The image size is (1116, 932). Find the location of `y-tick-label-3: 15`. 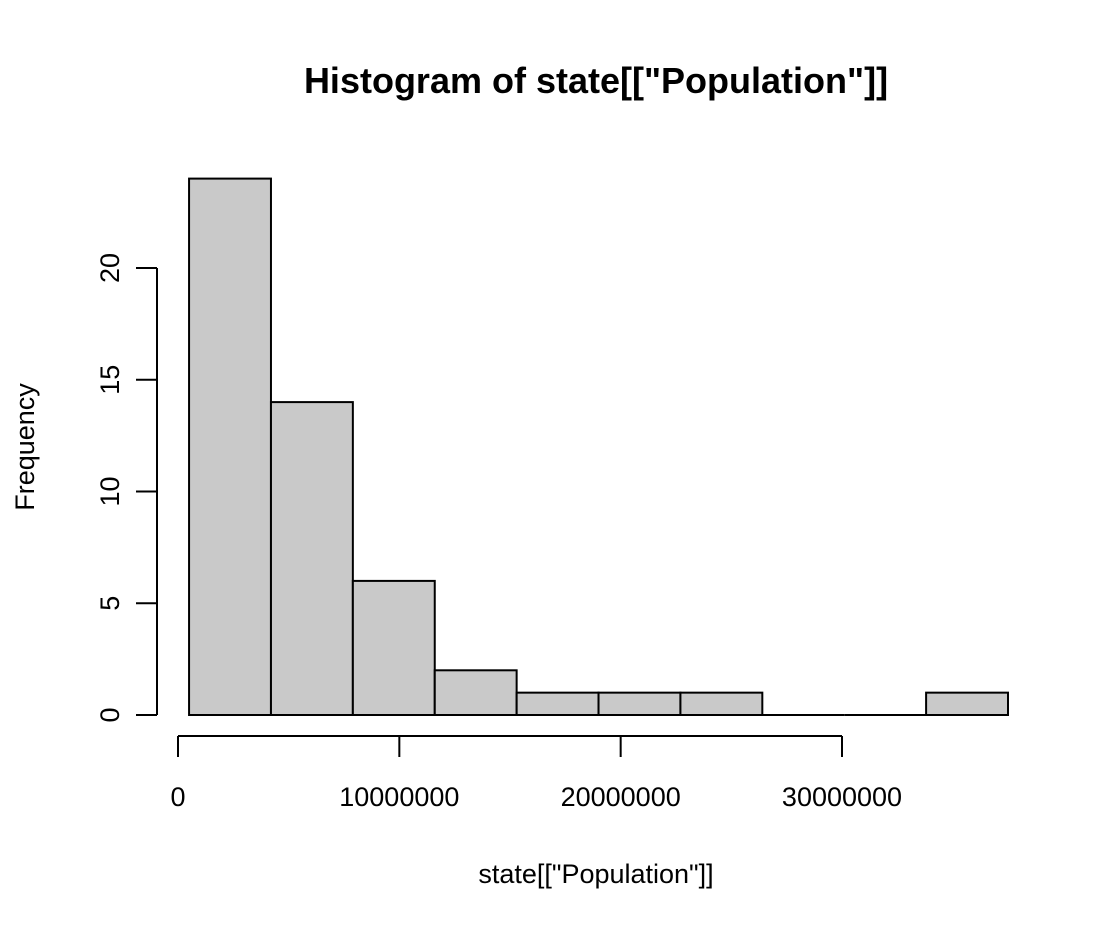

y-tick-label-3: 15 is located at coordinates (110, 380).